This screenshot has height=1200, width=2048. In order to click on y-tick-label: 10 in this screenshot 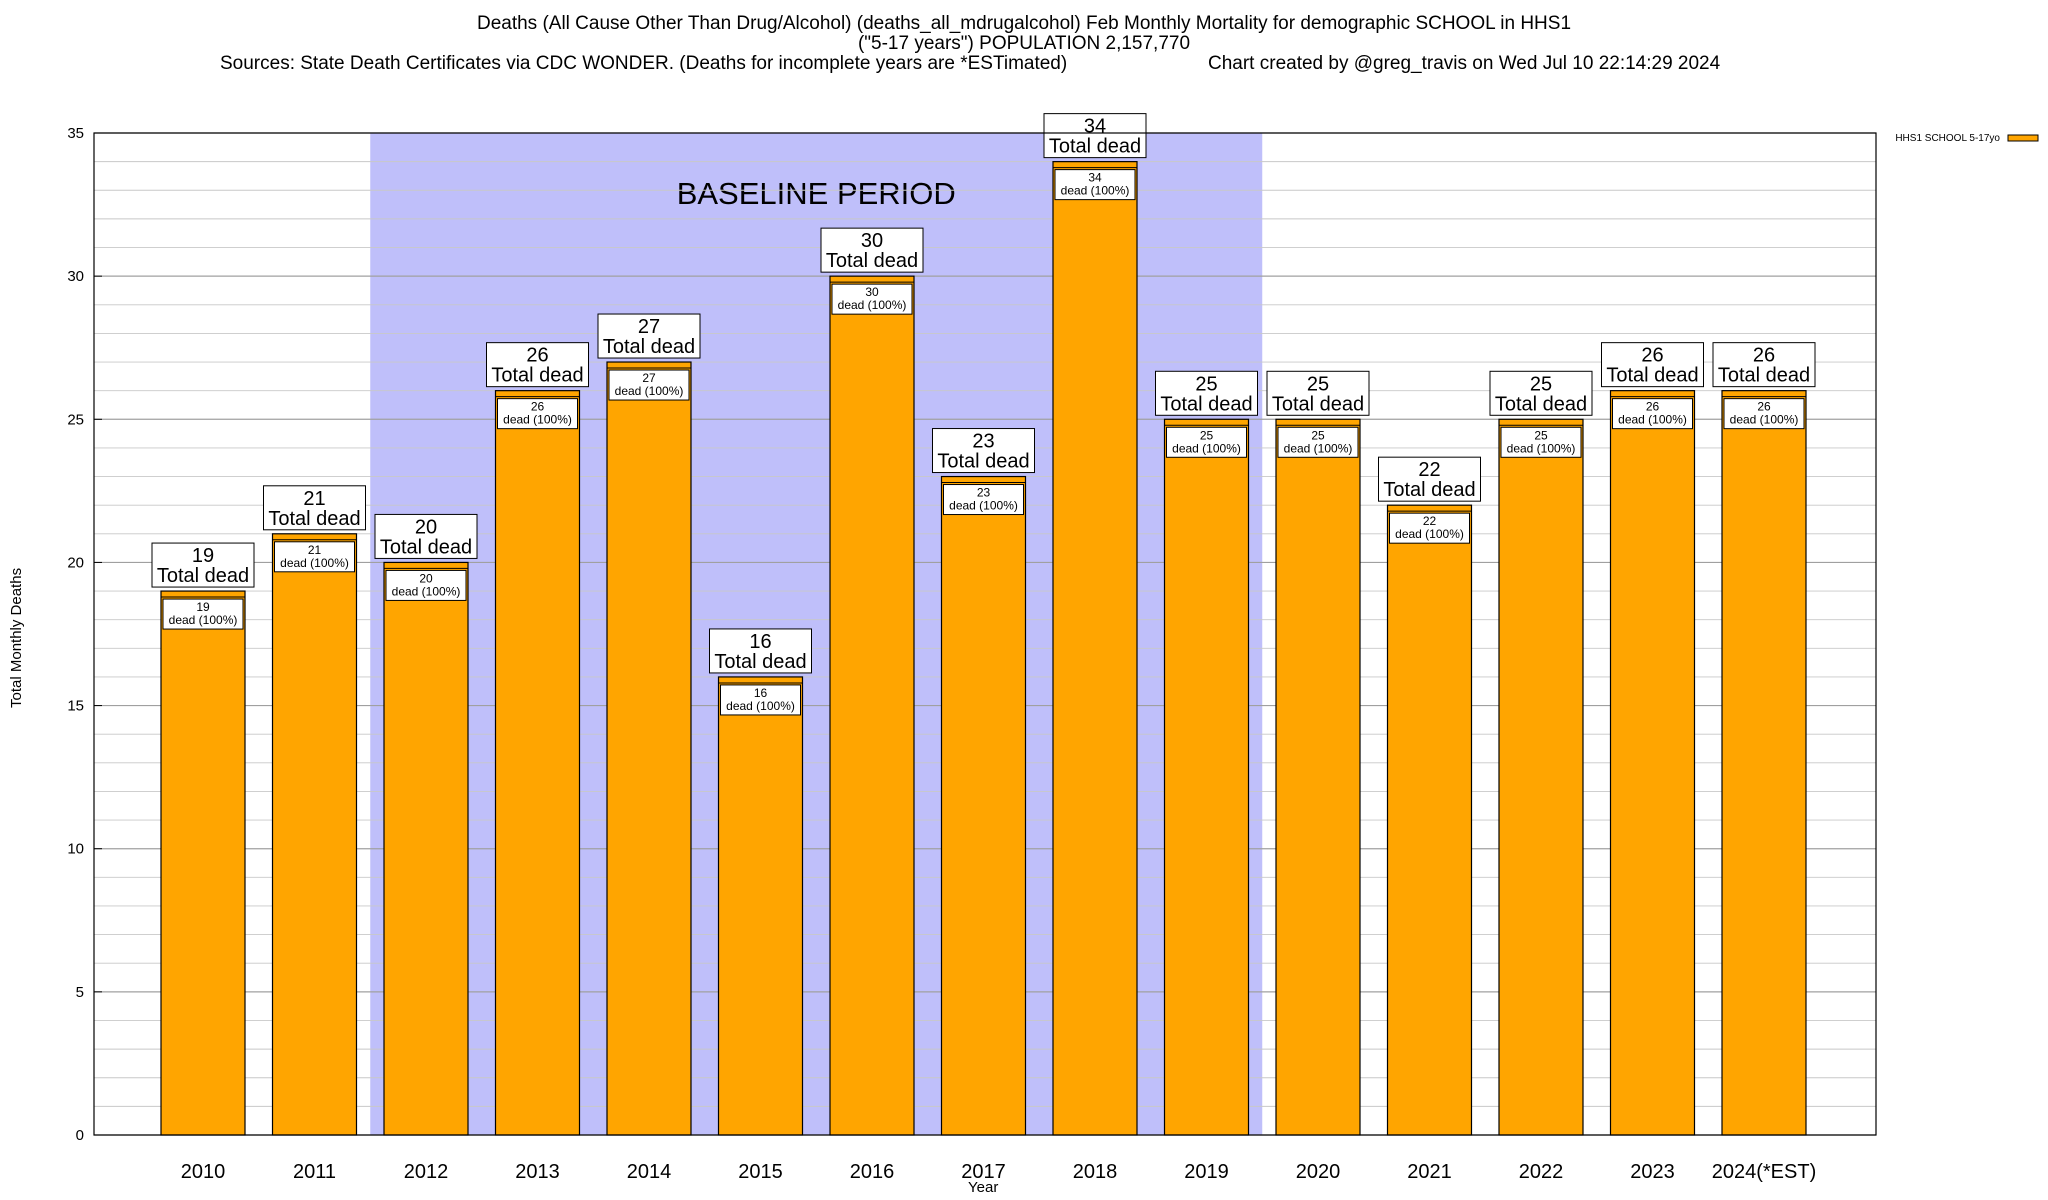, I will do `click(75, 849)`.